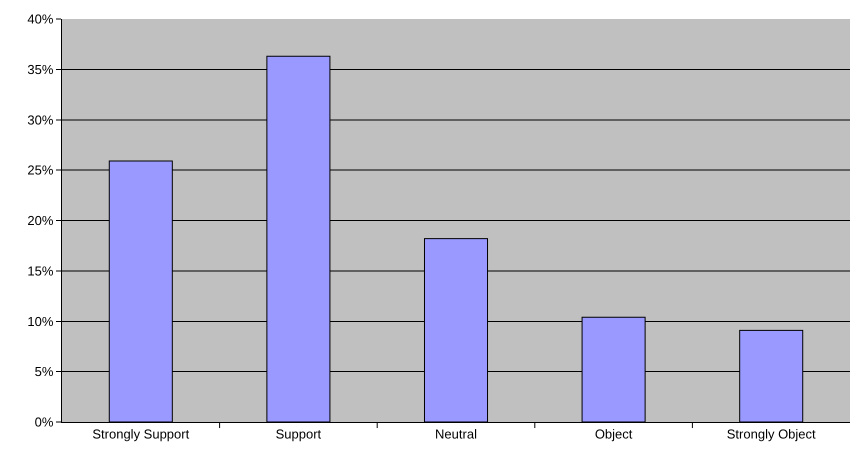  Describe the element at coordinates (40, 69) in the screenshot. I see `y-tick-label: 35%` at that location.